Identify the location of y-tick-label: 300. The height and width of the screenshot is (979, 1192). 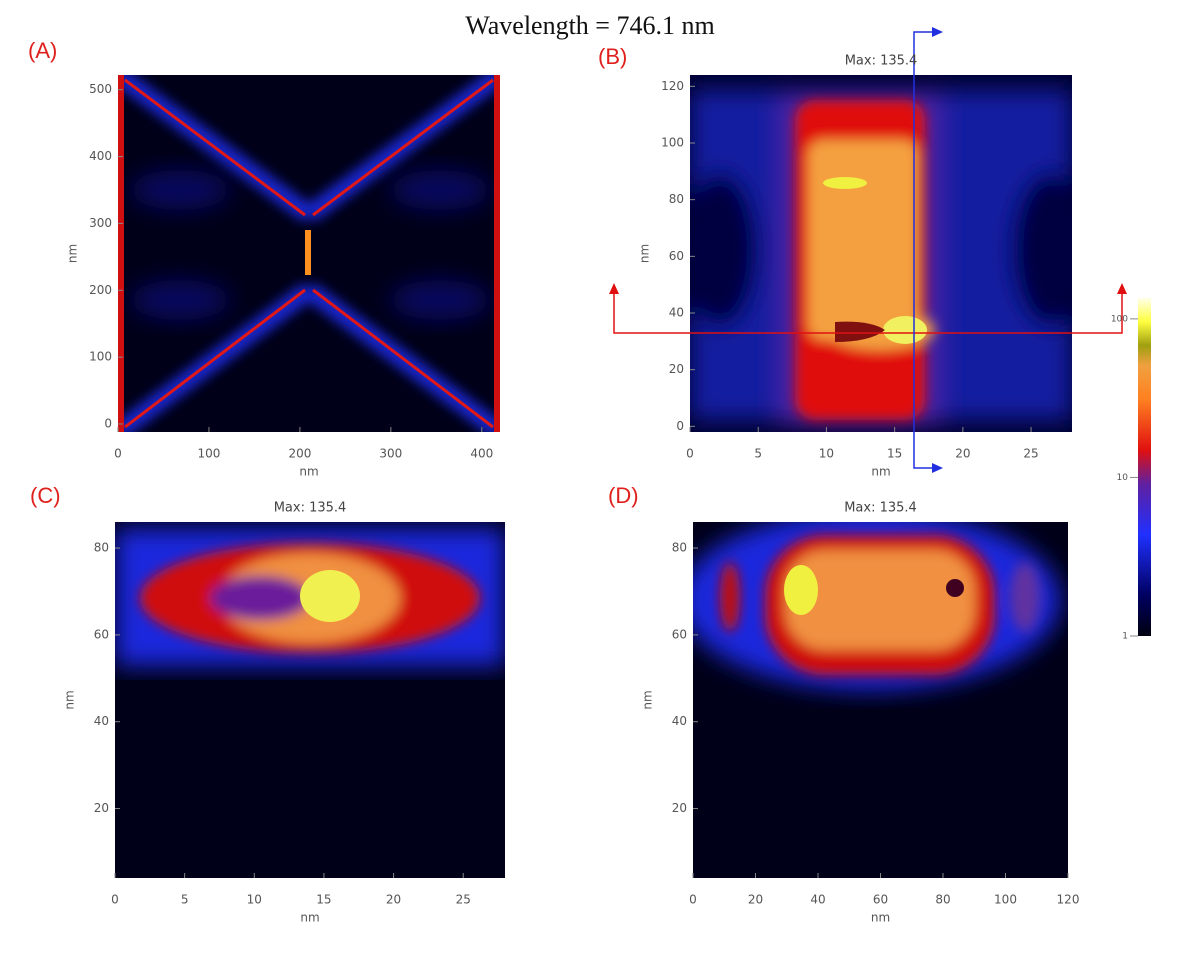
(100, 223).